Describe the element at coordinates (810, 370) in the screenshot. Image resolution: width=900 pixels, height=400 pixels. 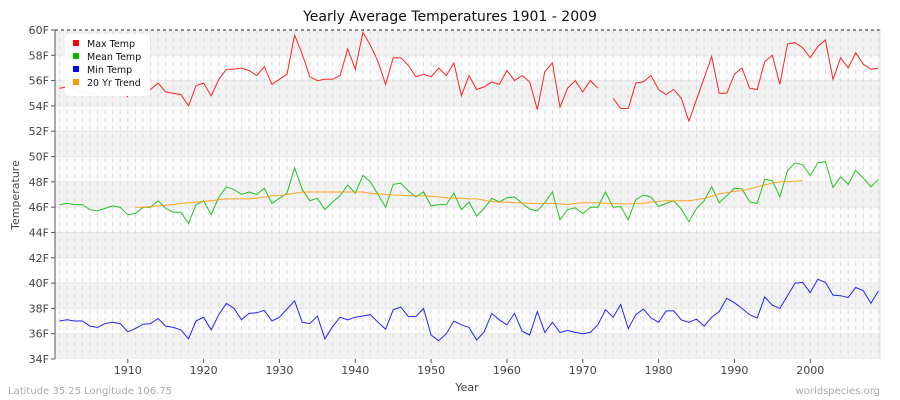
I see `x-tick-label: 2000` at that location.